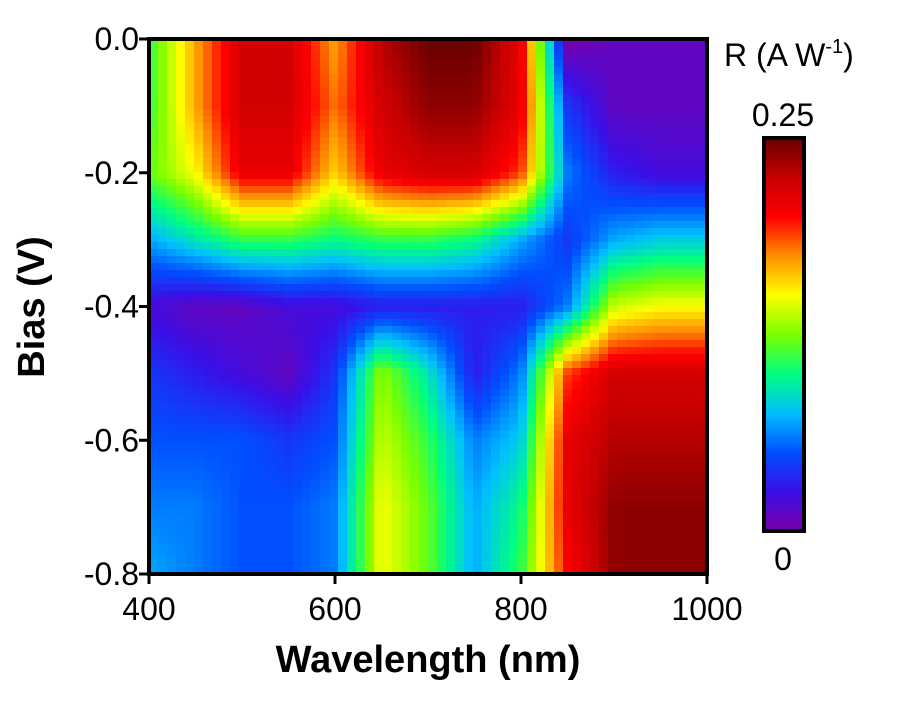 The height and width of the screenshot is (712, 912). I want to click on x-tick-label: 600, so click(334, 609).